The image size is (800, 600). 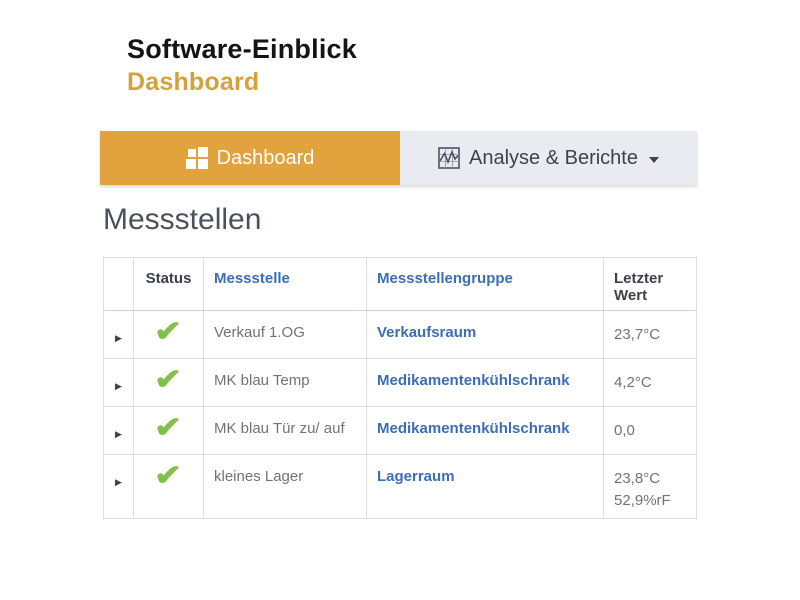 What do you see at coordinates (650, 486) in the screenshot?
I see `letzter-wert-cell: 23,8°C 52,9%rF` at bounding box center [650, 486].